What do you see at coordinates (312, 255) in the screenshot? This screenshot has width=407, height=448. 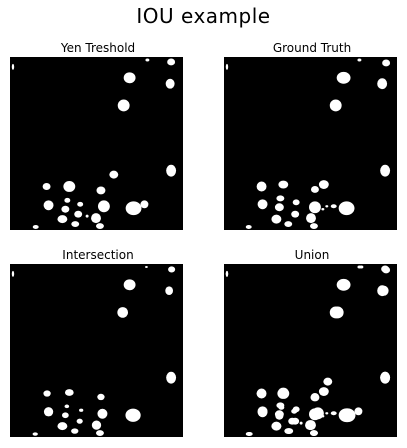 I see `panel-title-union: Union` at bounding box center [312, 255].